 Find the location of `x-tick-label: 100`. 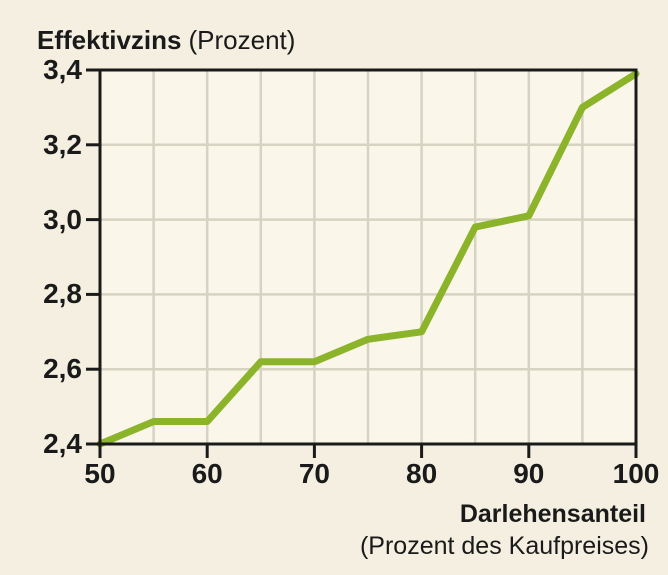

x-tick-label: 100 is located at coordinates (636, 473).